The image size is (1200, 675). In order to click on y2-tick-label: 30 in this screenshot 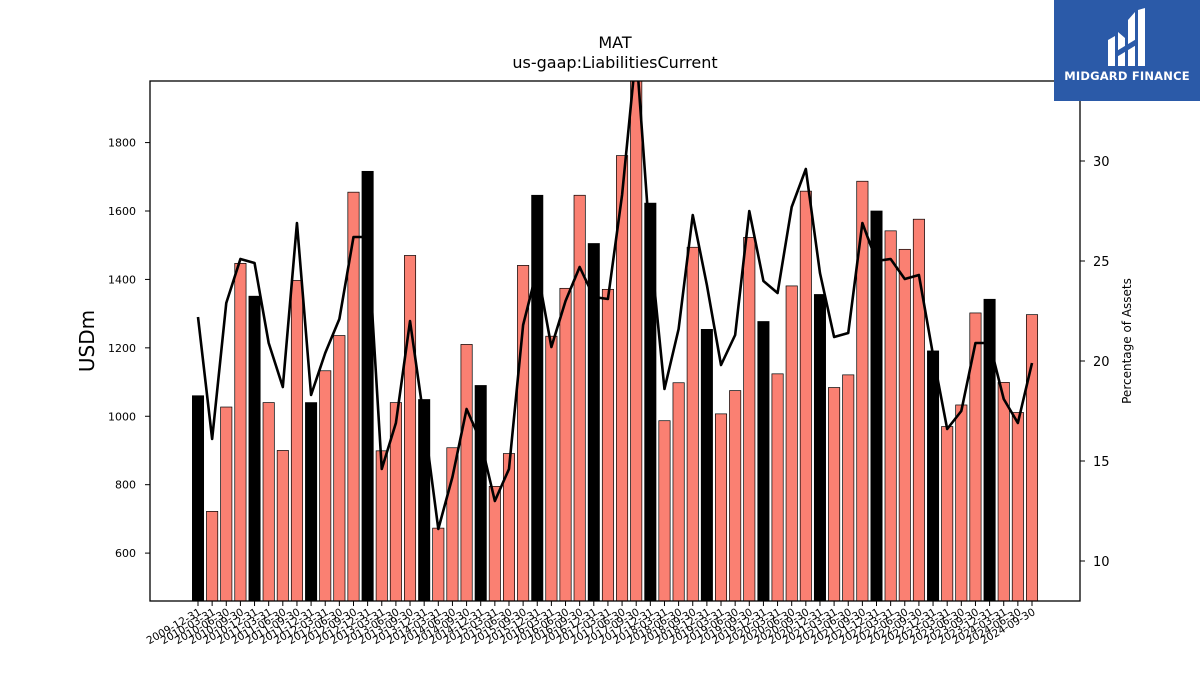, I will do `click(1101, 162)`.